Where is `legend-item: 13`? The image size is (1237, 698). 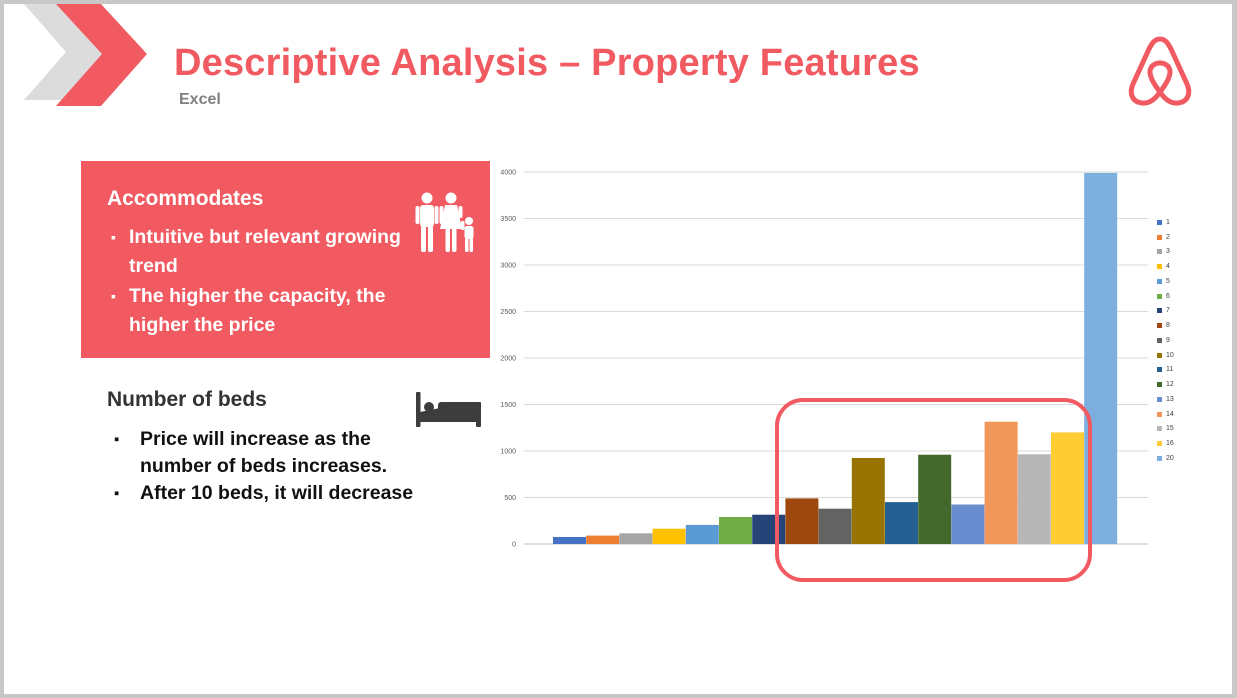 legend-item: 13 is located at coordinates (1165, 399).